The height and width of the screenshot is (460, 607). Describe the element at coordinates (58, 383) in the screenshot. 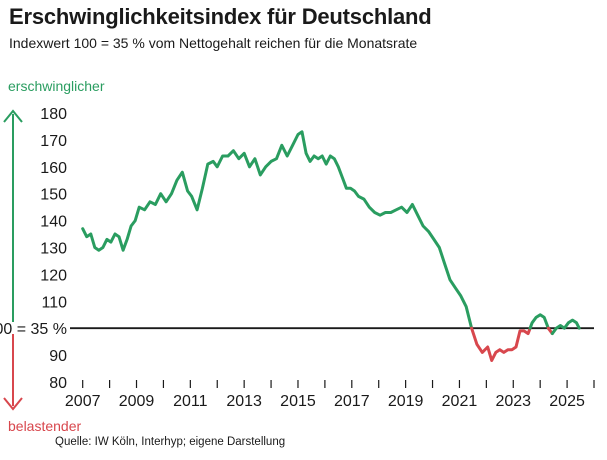

I see `y-tick-label: 80` at that location.